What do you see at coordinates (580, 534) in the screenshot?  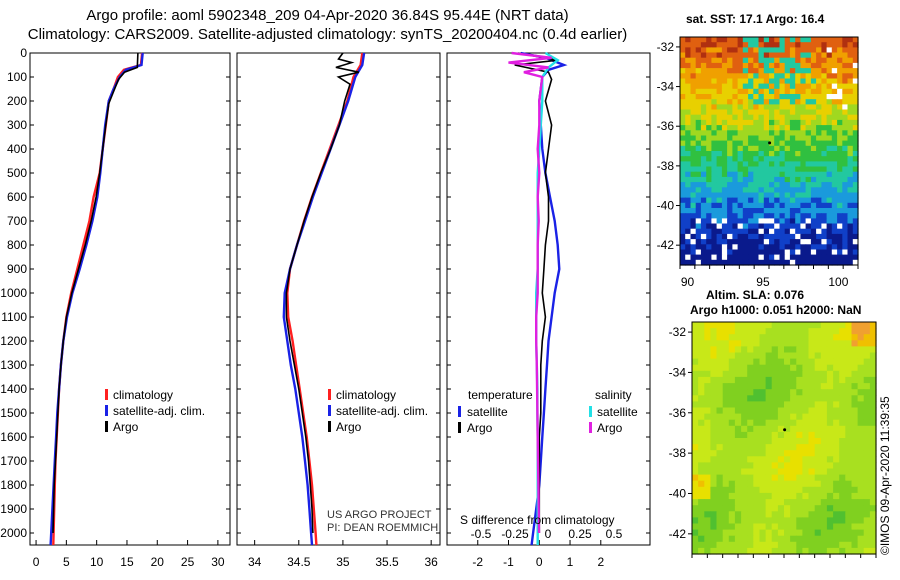 I see `salinity-diff-tick-label: 0.25` at bounding box center [580, 534].